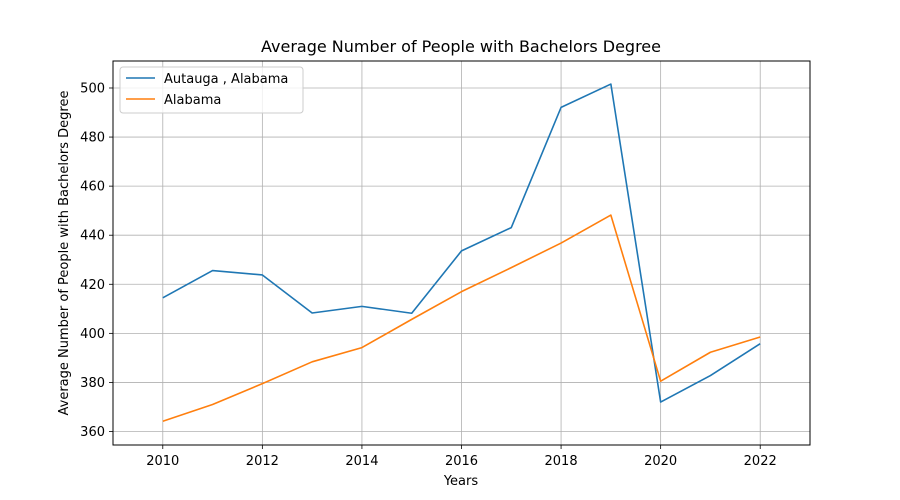  I want to click on y-tick-label: 420, so click(92, 285).